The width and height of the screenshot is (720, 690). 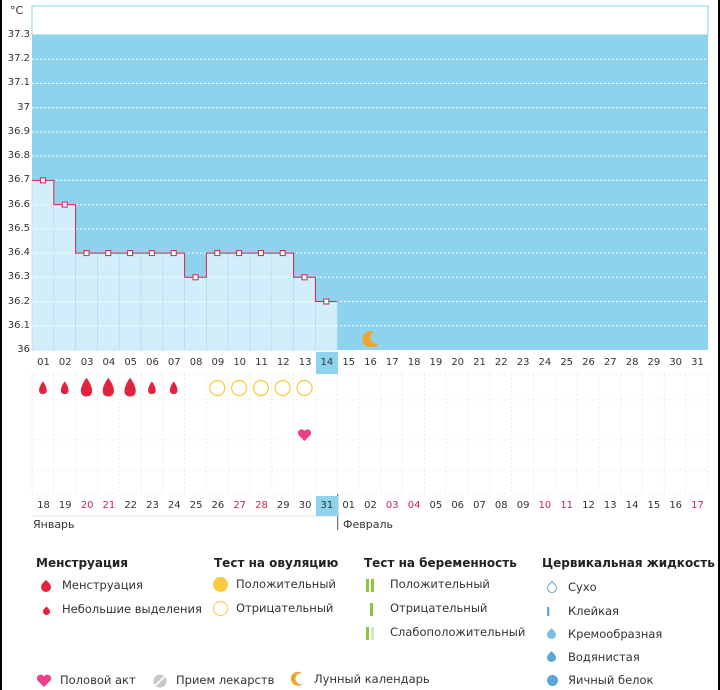 What do you see at coordinates (603, 634) in the screenshot?
I see `legend-cervical-creamy: Кремообразная` at bounding box center [603, 634].